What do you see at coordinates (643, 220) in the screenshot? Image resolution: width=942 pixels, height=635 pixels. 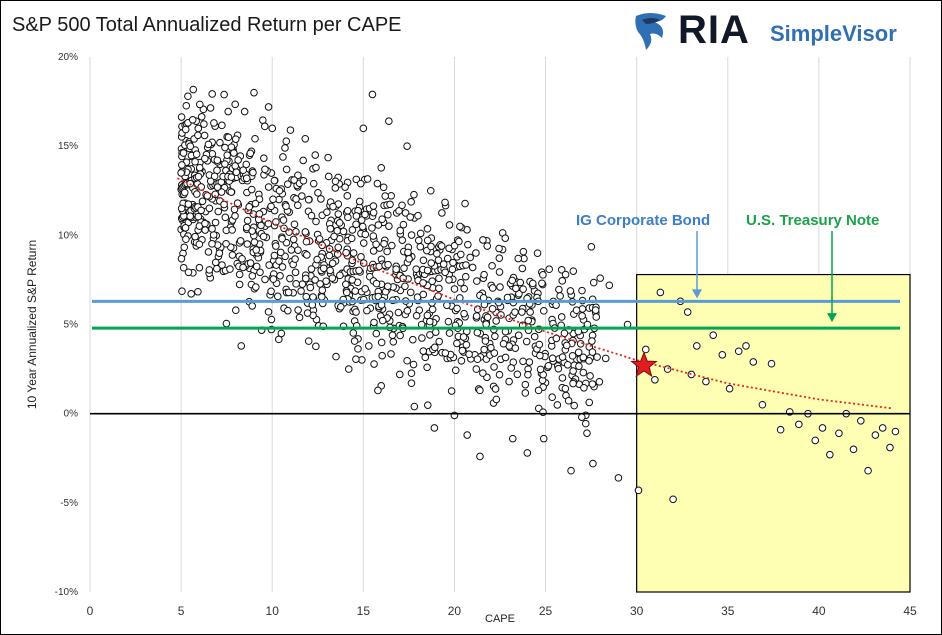 I see `ig-corporate-bond-label: IG Corporate Bond` at bounding box center [643, 220].